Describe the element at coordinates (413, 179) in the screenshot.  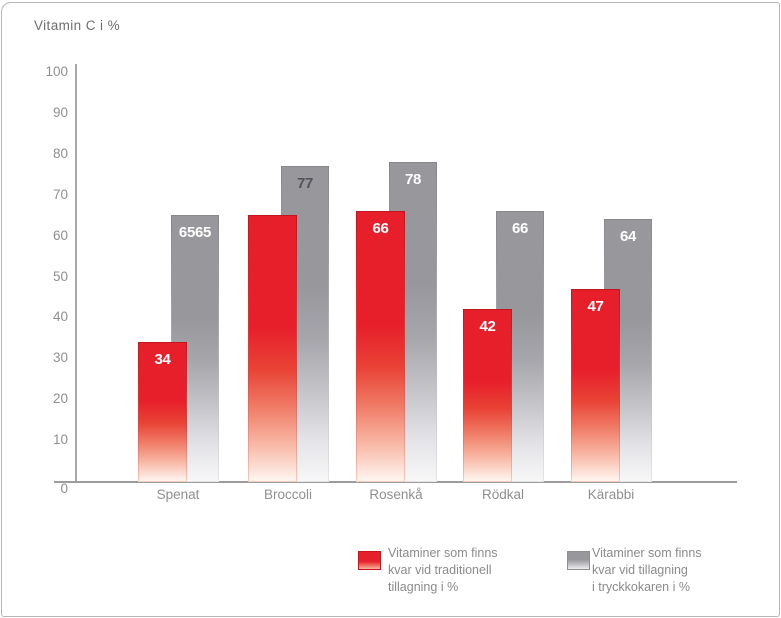
I see `bar-value-label: 78` at that location.